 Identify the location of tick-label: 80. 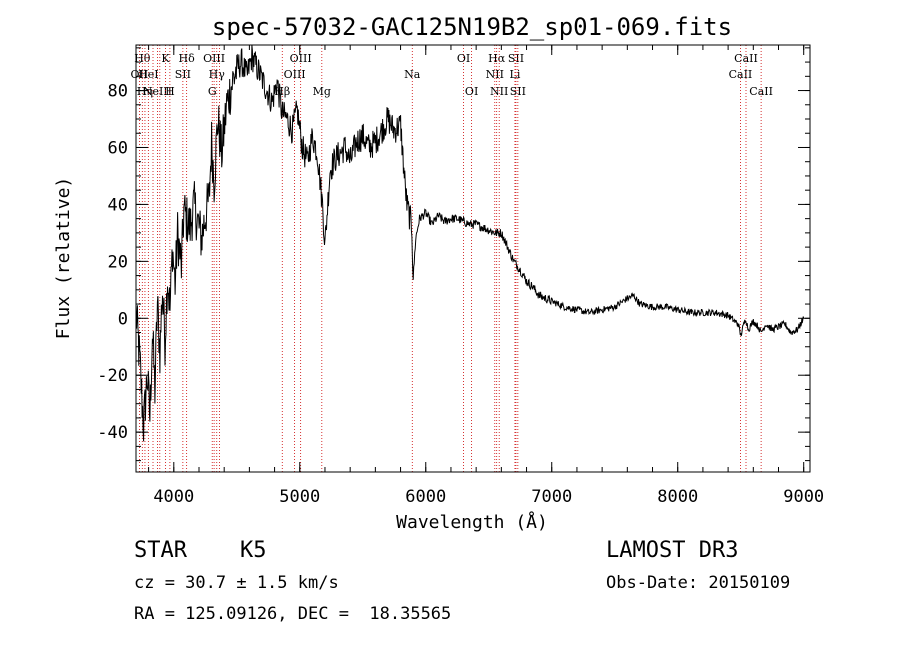
(118, 92).